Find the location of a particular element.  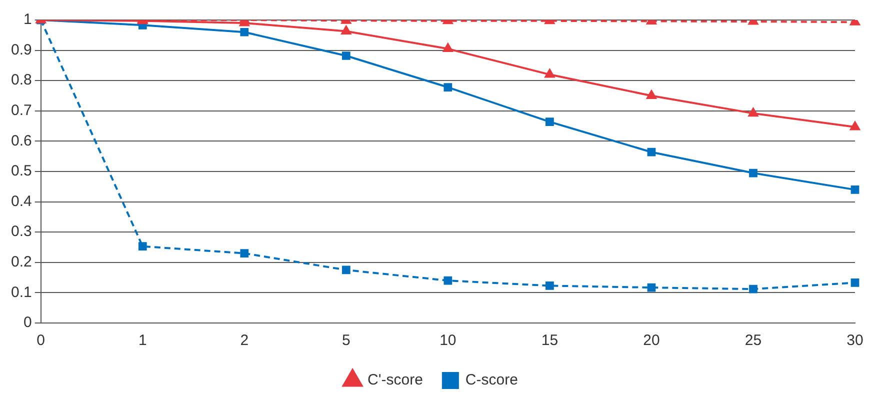

y-tick-label: 0.5 is located at coordinates (21, 171).